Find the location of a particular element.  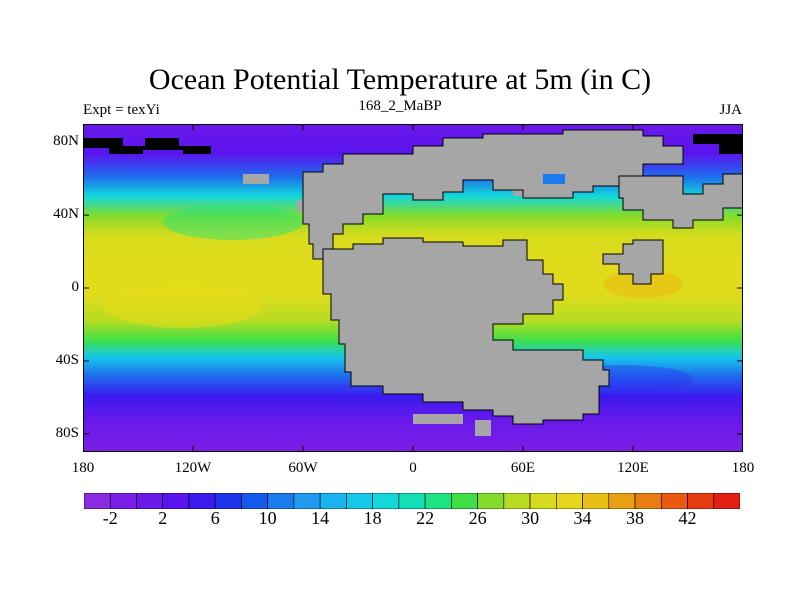

land-laurasia is located at coordinates (493, 194).